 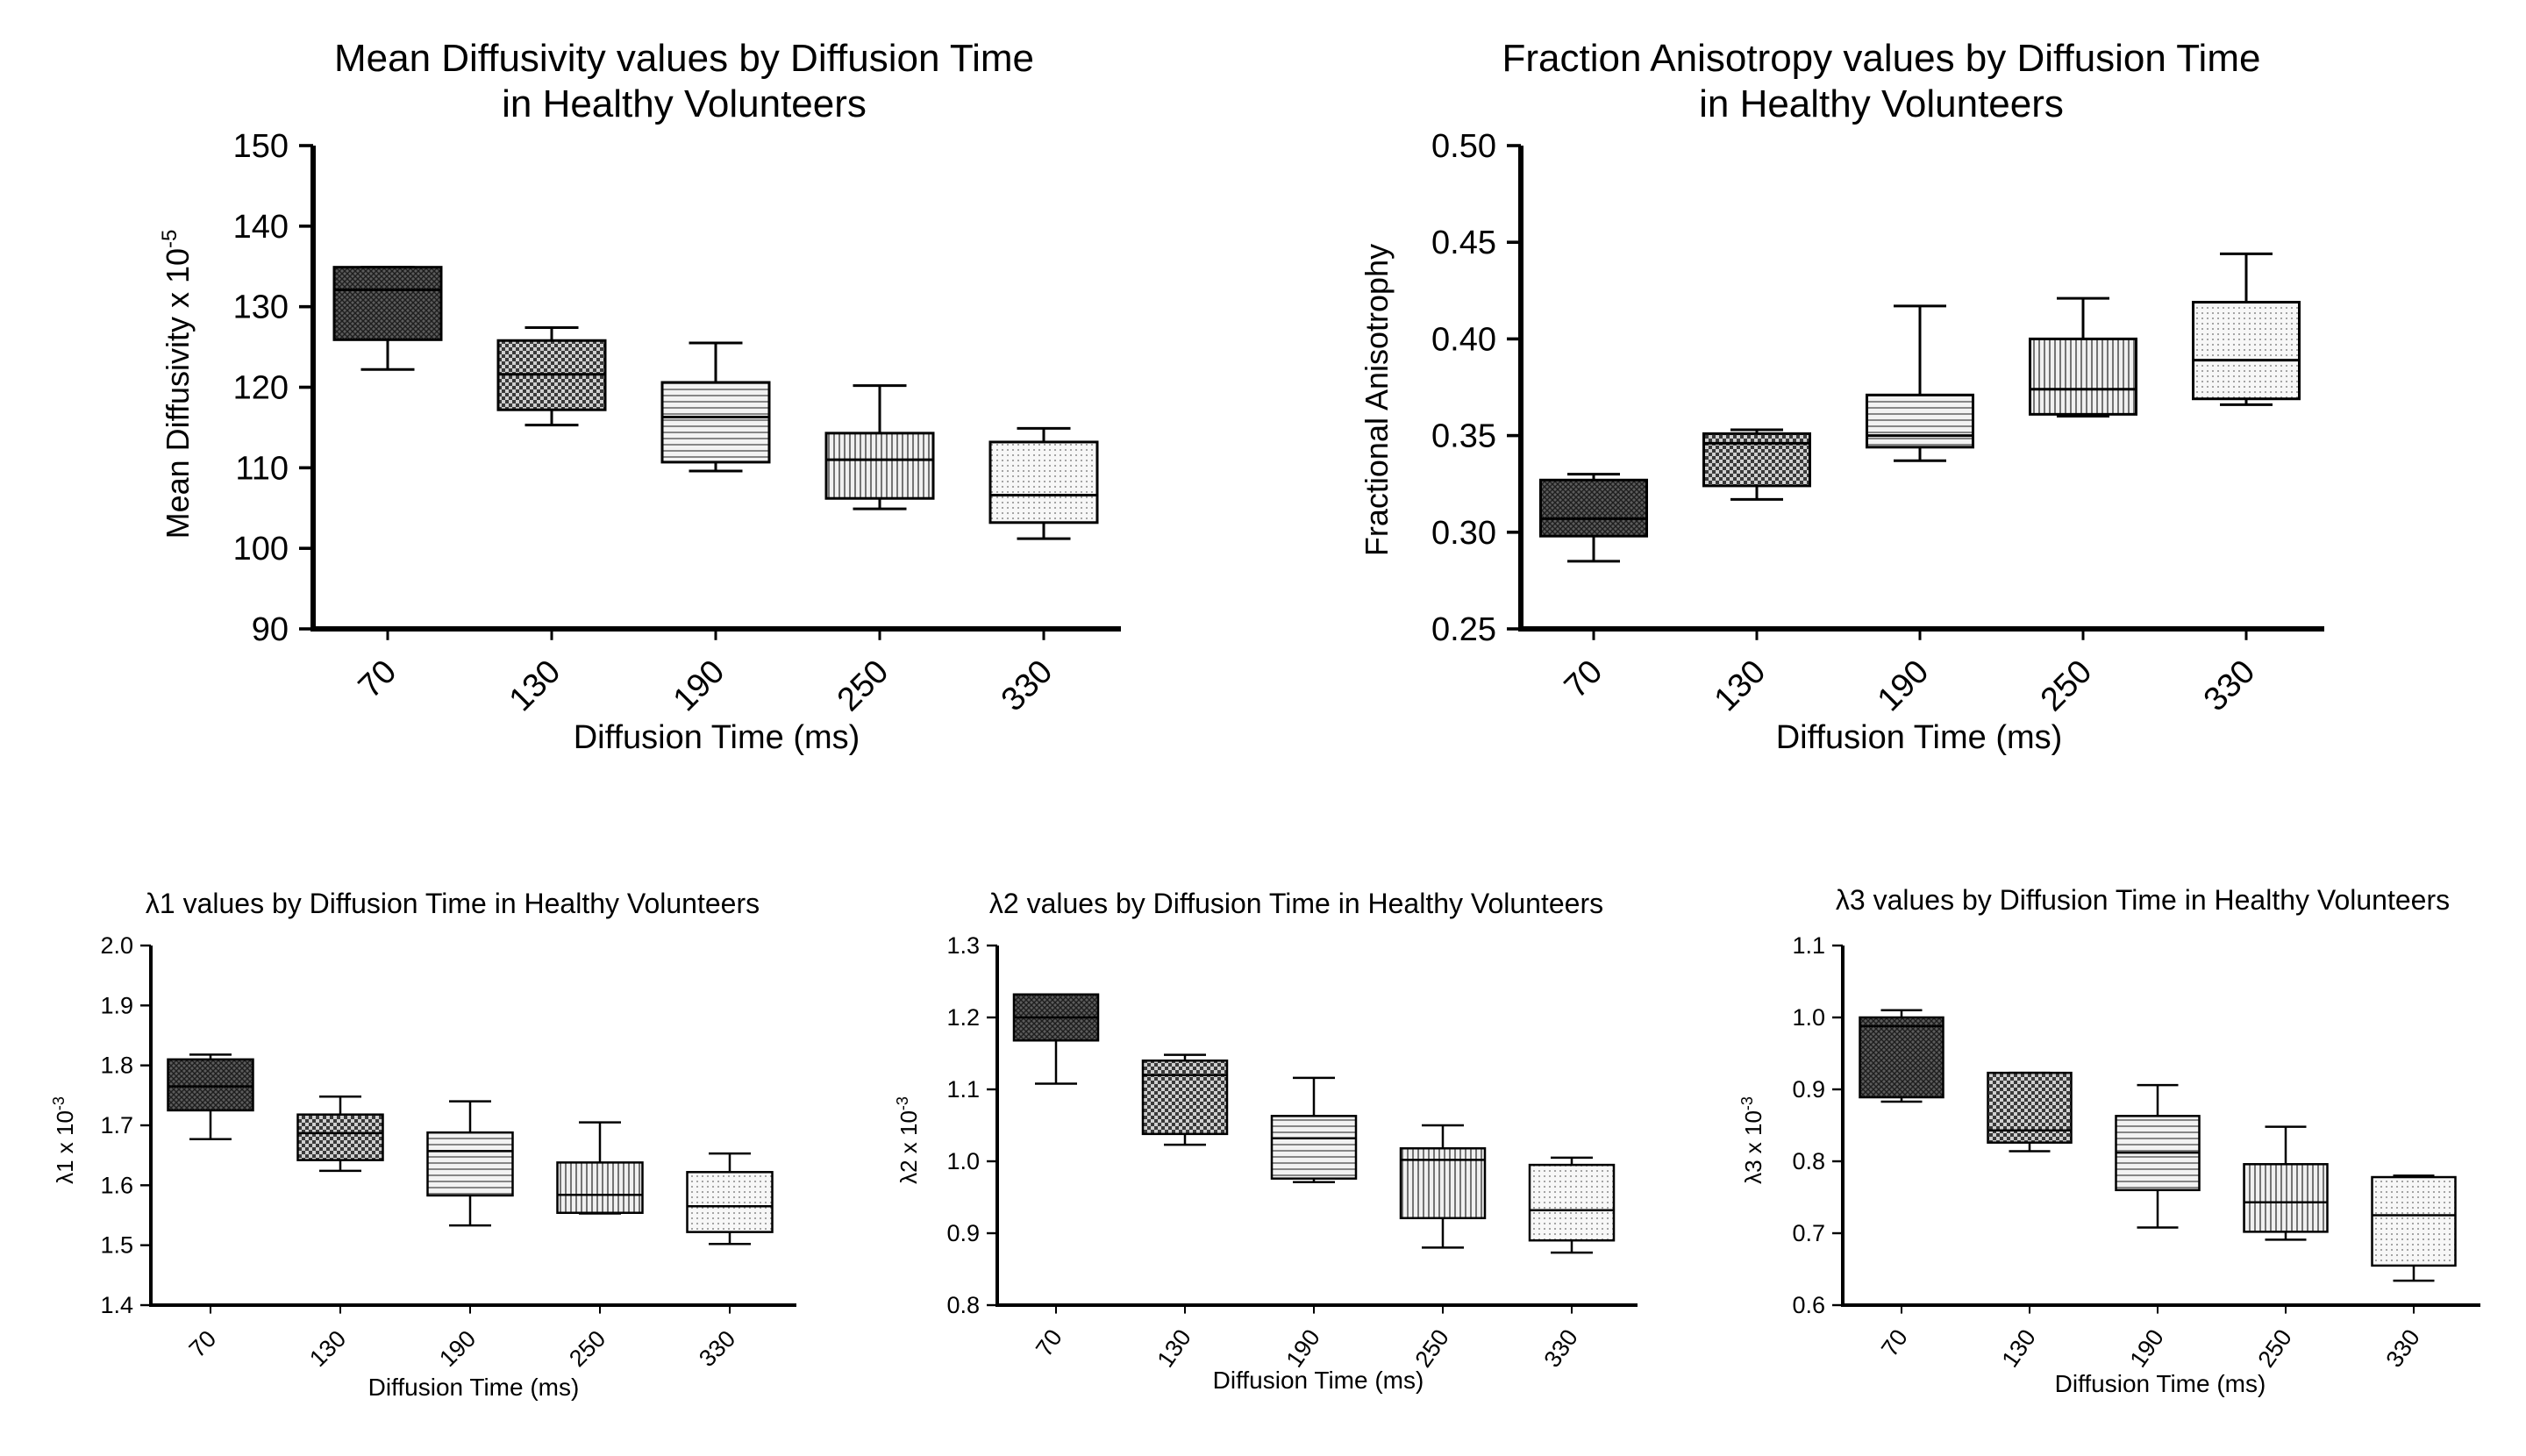 I want to click on y-tick-label: 120, so click(x=261, y=388).